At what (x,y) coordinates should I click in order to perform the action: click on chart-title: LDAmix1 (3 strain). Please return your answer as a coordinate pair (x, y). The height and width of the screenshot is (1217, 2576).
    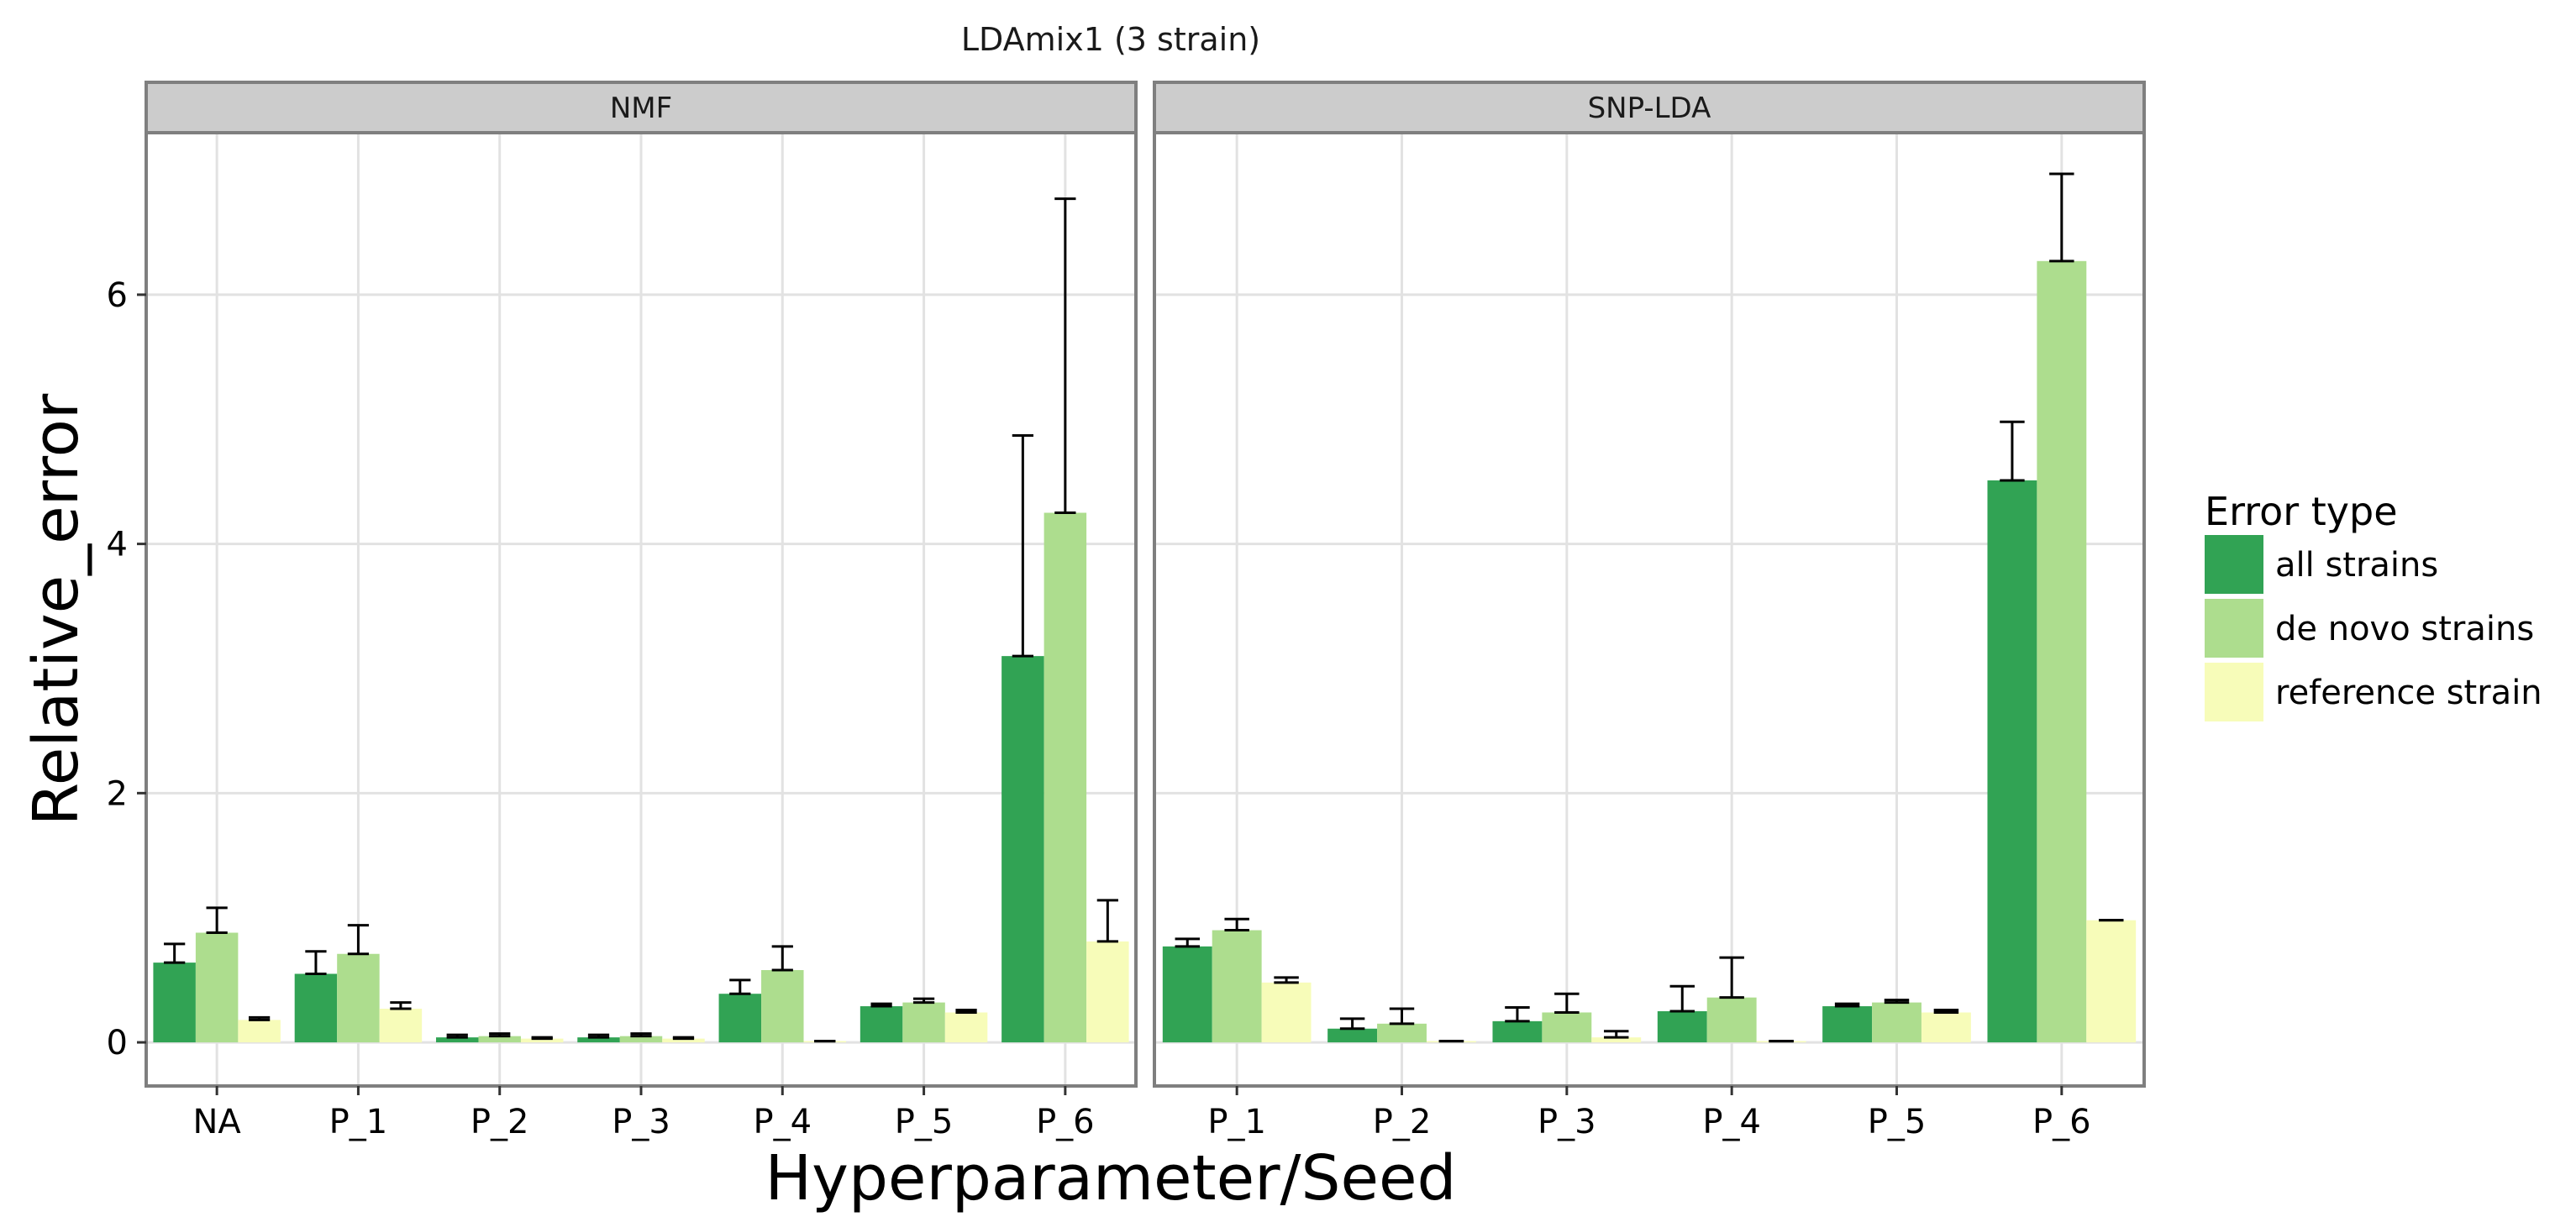
    Looking at the image, I should click on (1110, 40).